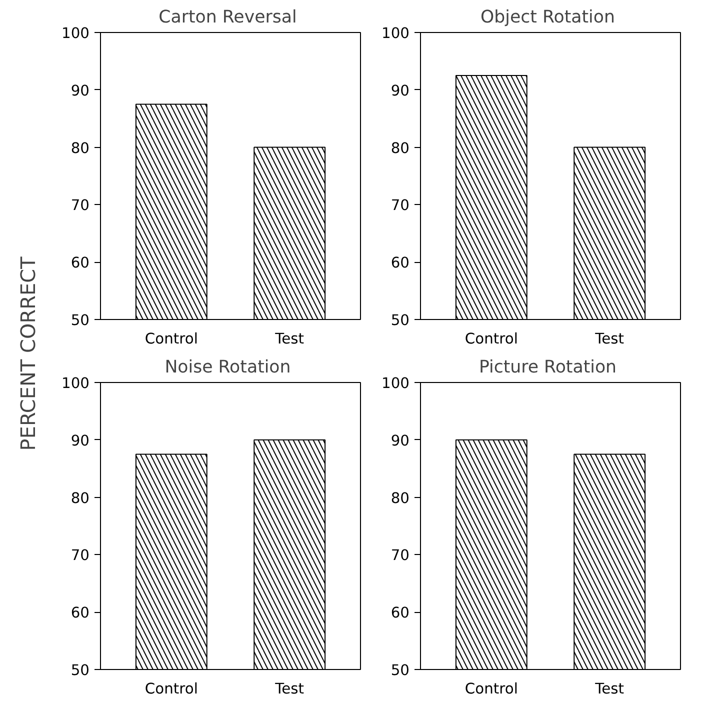  Describe the element at coordinates (227, 368) in the screenshot. I see `chart-title: Noise Rotation` at that location.